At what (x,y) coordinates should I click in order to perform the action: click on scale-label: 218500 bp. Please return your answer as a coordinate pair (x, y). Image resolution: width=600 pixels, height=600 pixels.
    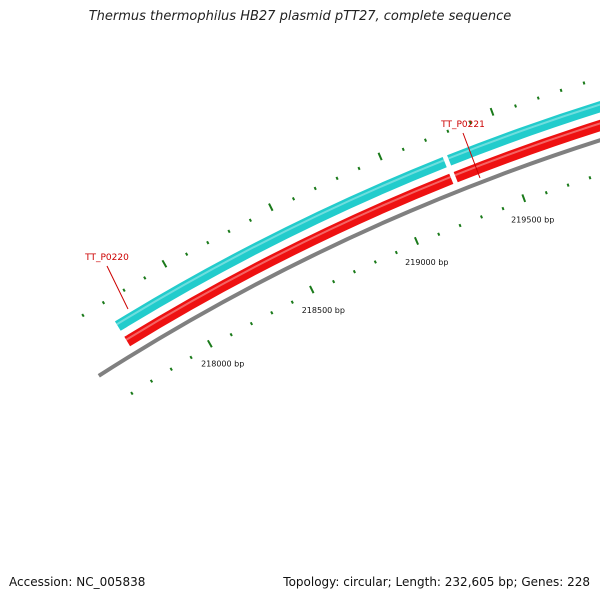
    Looking at the image, I should click on (323, 310).